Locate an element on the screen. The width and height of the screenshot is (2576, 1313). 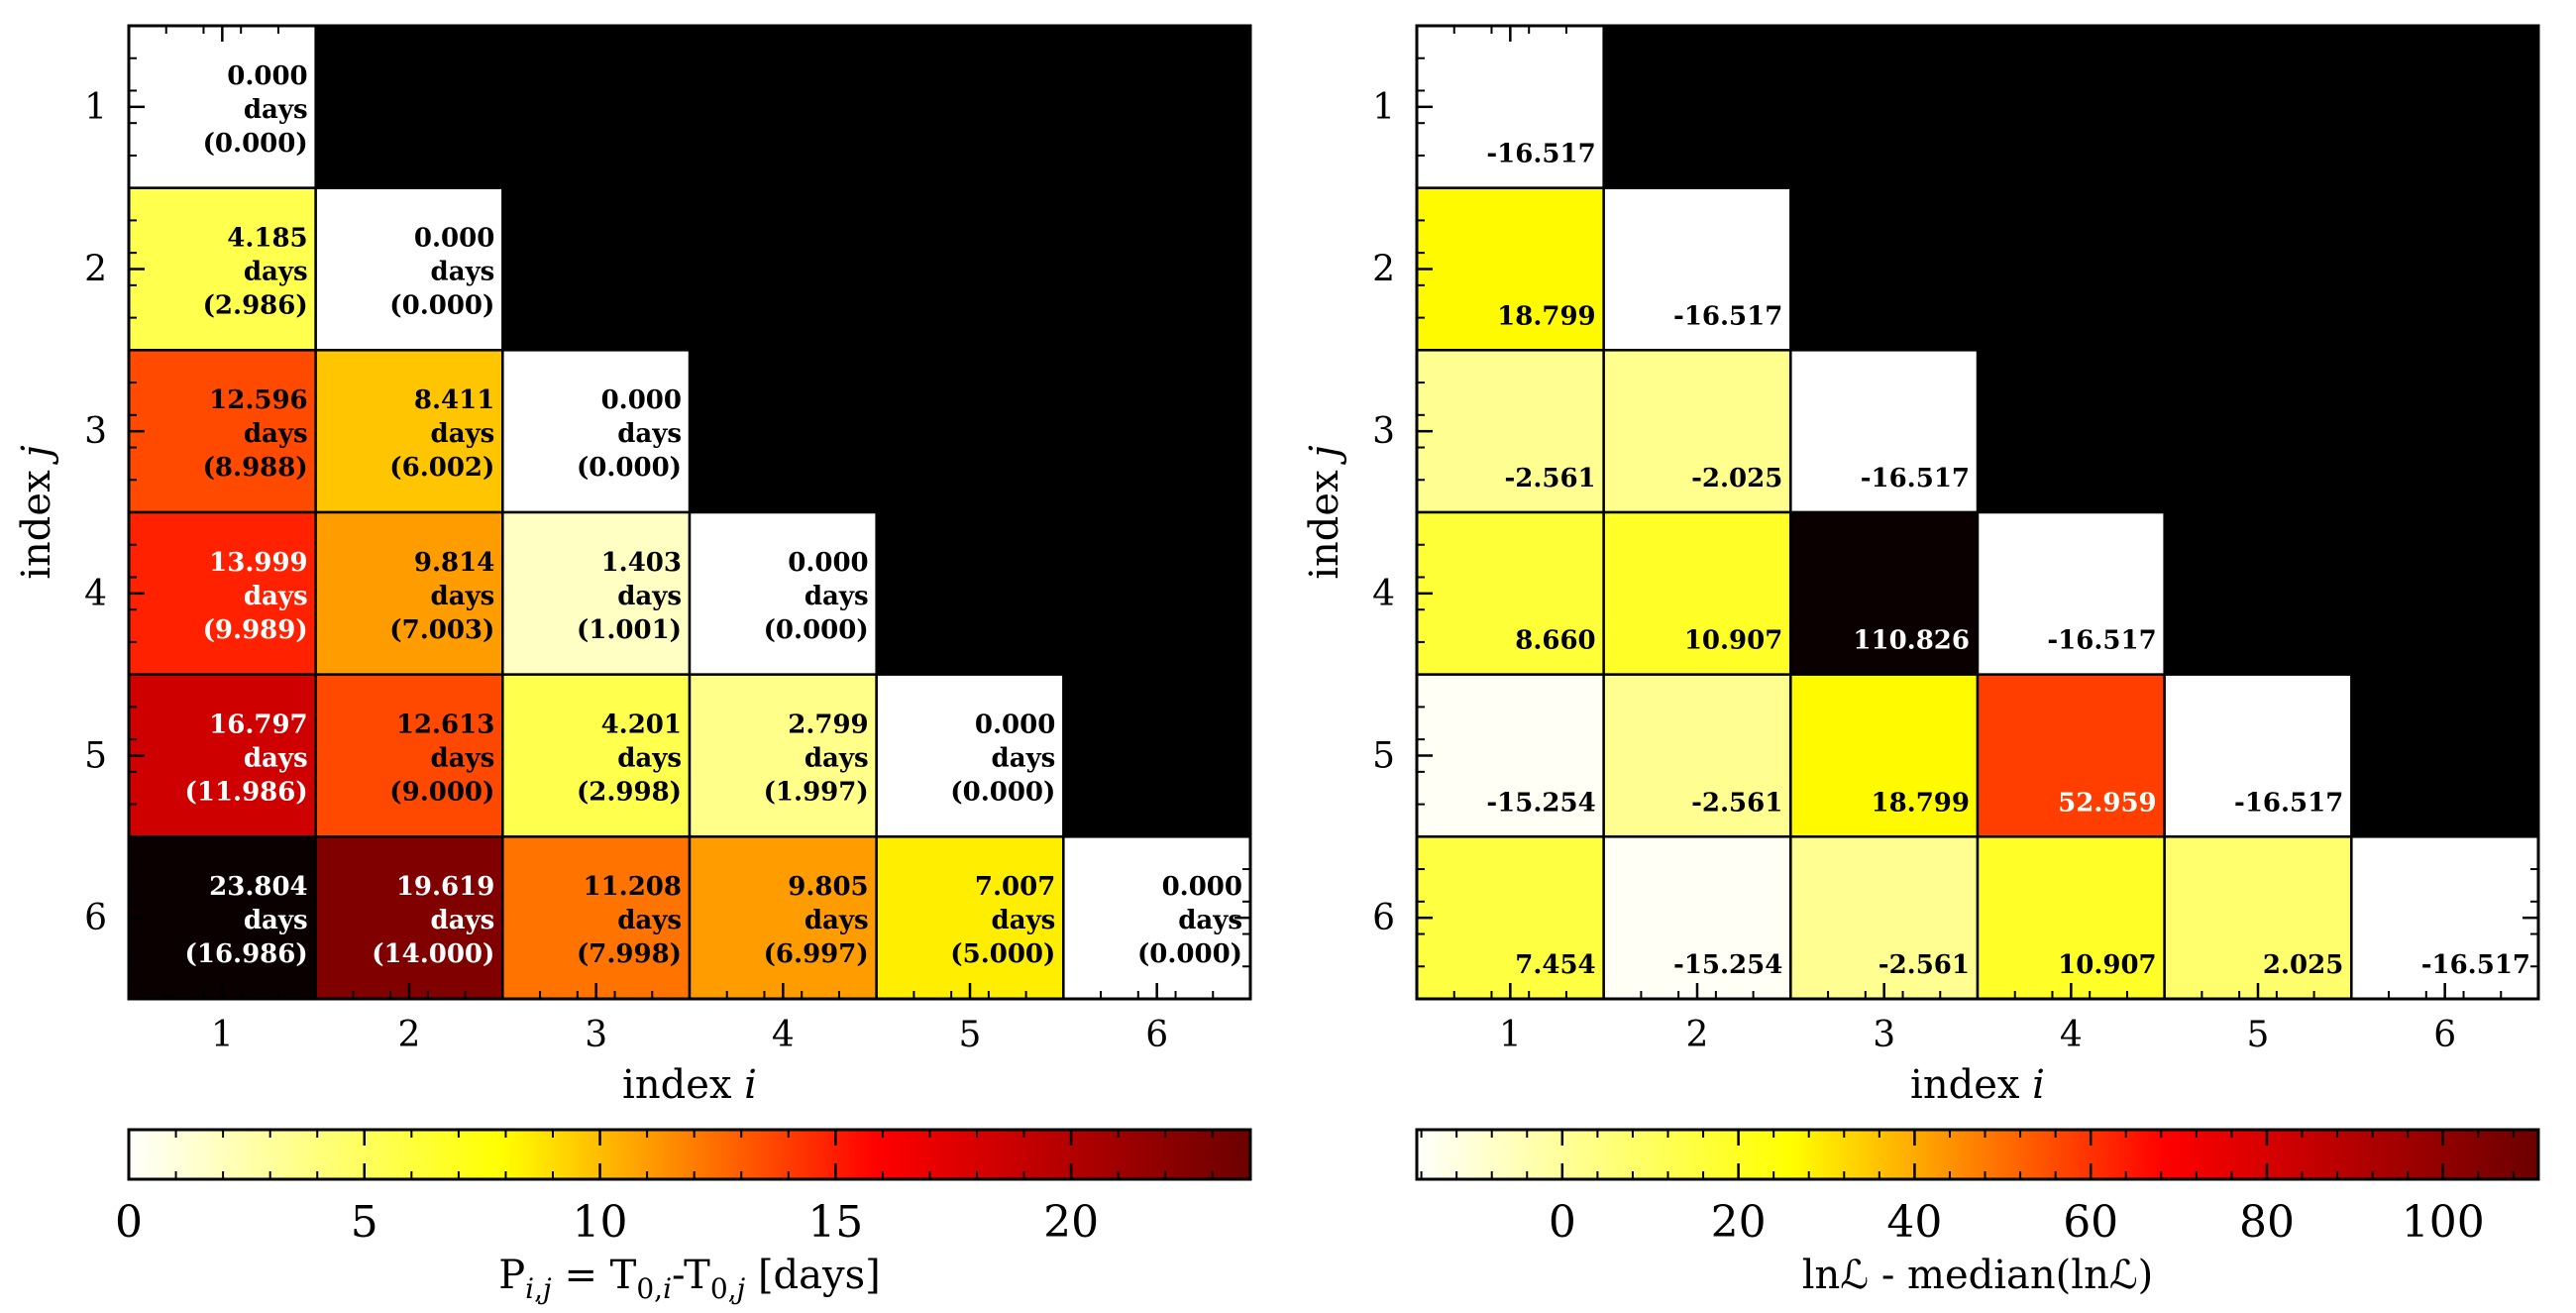
cell-value-label: 18.799 is located at coordinates (1921, 803).